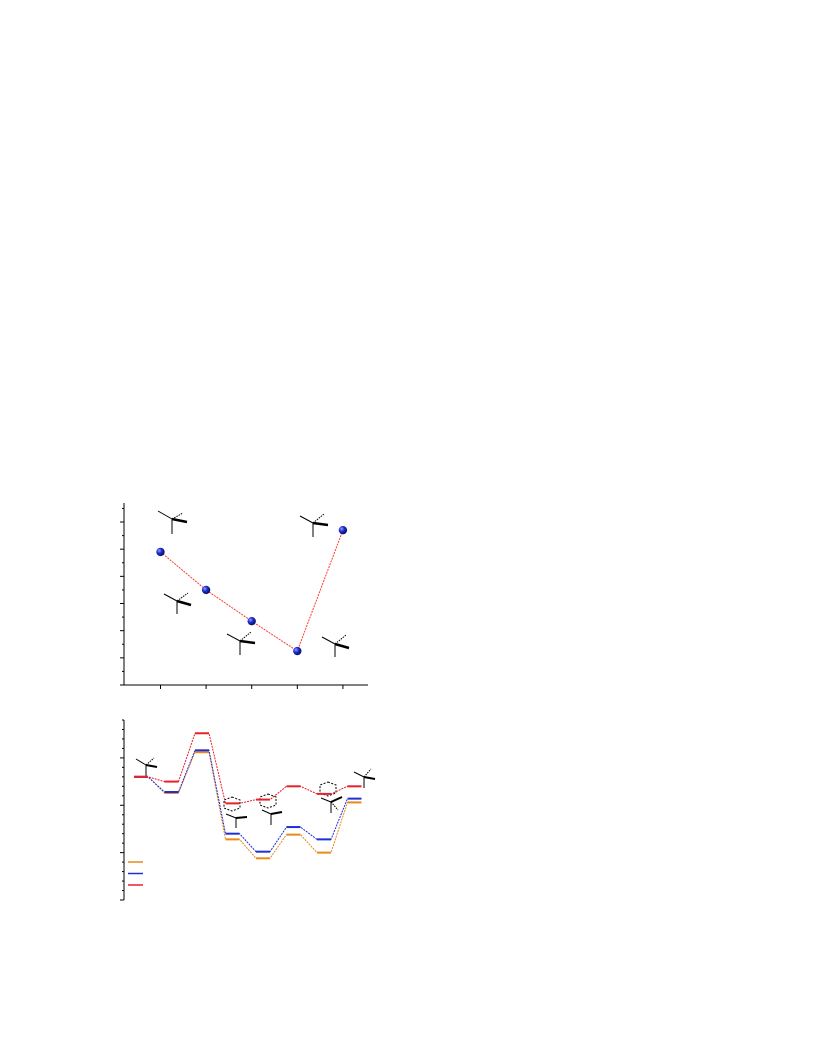  I want to click on chart2-series-line, so click(248, 768).